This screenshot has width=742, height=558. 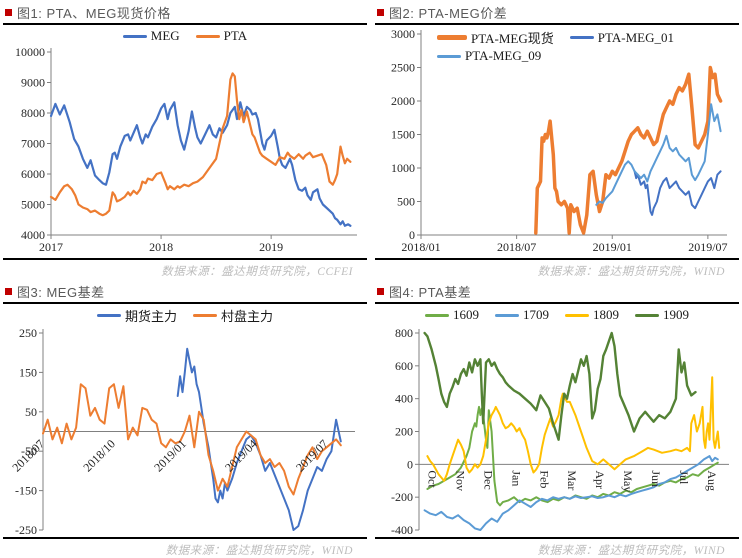 I want to click on y-tick-label: 4000, so click(x=33, y=235).